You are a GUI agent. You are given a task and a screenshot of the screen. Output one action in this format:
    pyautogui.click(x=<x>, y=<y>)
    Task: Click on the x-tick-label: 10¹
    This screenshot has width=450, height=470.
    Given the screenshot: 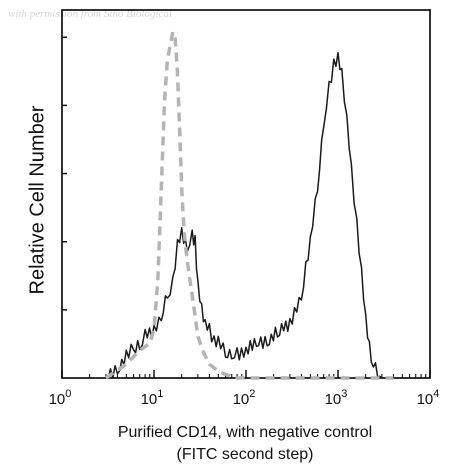 What is the action you would take?
    pyautogui.click(x=152, y=398)
    